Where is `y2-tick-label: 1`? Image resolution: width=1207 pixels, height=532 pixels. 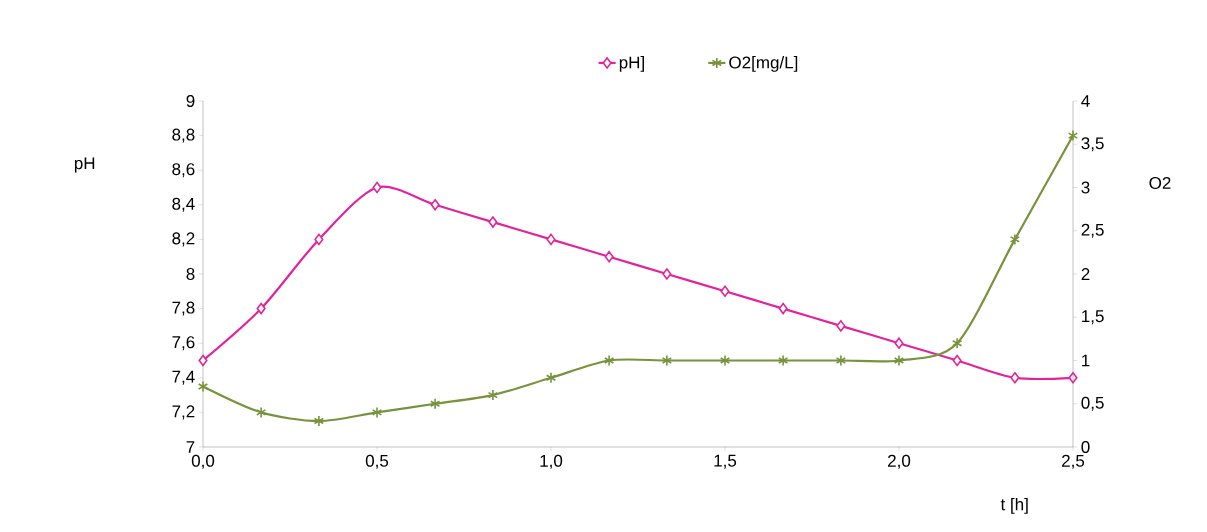 y2-tick-label: 1 is located at coordinates (1086, 360).